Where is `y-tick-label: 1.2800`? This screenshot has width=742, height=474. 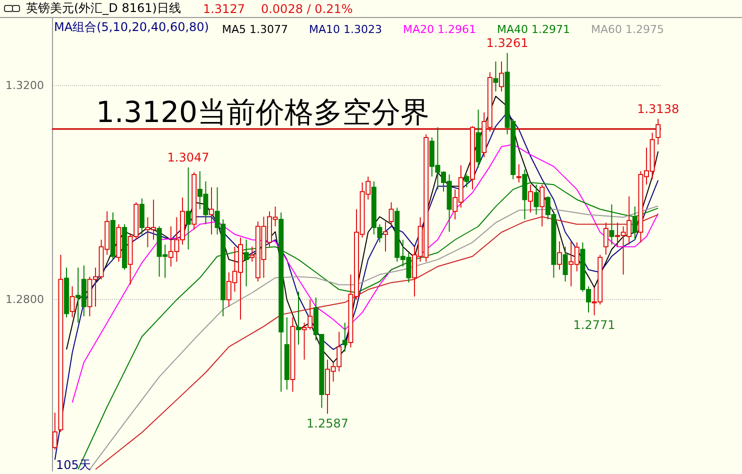
y-tick-label: 1.2800 is located at coordinates (25, 299).